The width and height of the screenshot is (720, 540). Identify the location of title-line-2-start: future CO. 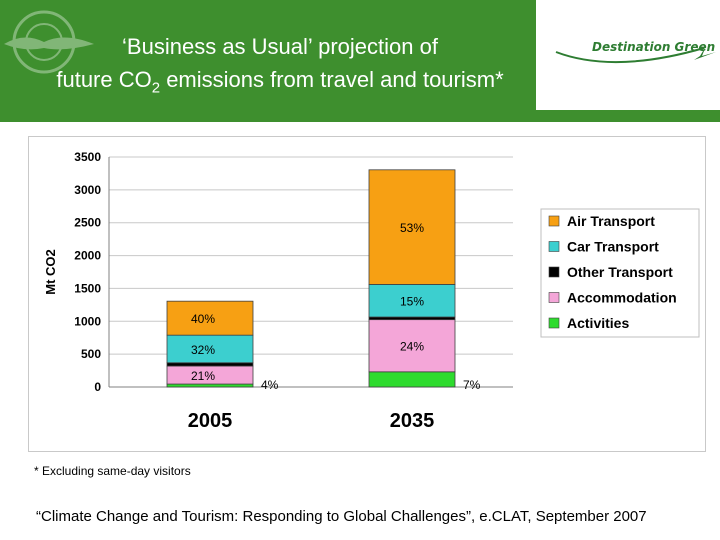
(104, 79).